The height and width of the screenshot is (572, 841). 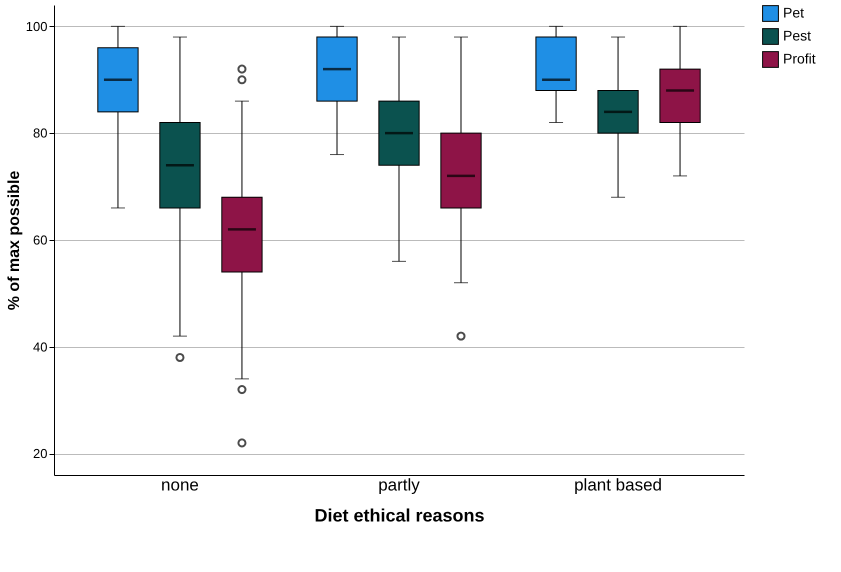 What do you see at coordinates (399, 485) in the screenshot?
I see `x-tick-label: partly` at bounding box center [399, 485].